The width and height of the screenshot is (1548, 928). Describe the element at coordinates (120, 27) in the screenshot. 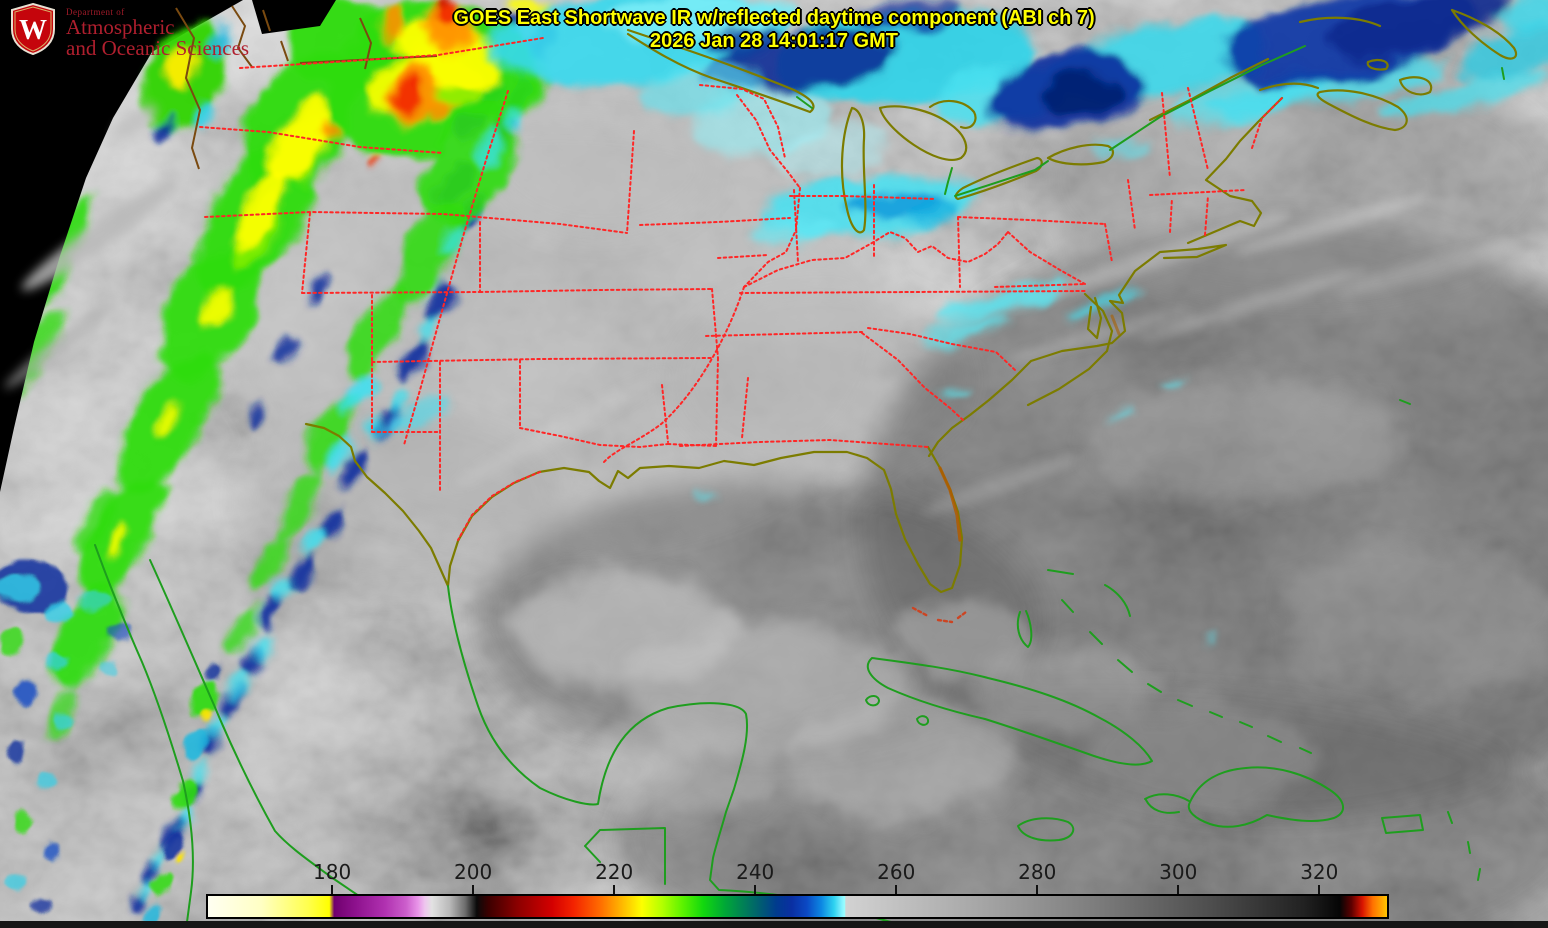

I see `logo-line-atmospheric: Atmospheric` at that location.